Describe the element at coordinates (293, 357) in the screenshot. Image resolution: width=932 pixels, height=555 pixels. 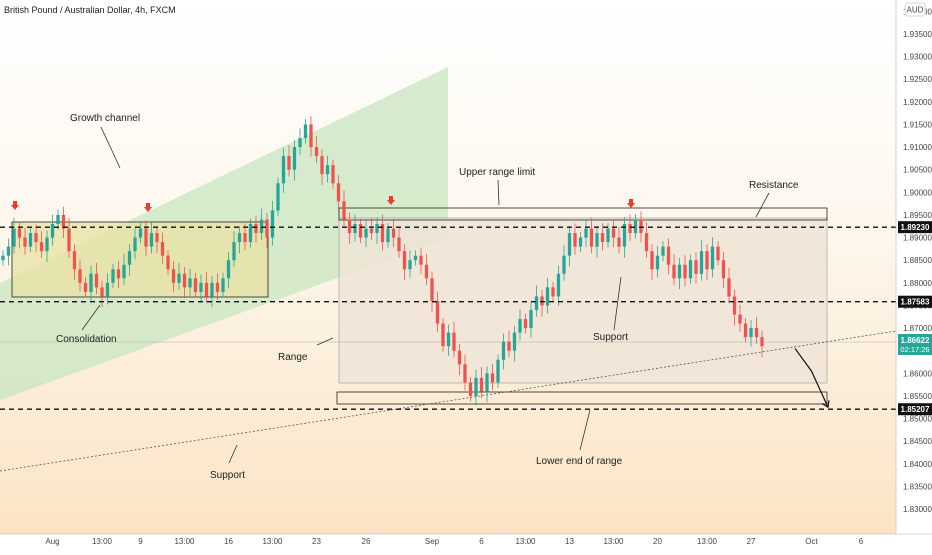
I see `annotation-range: Range` at that location.